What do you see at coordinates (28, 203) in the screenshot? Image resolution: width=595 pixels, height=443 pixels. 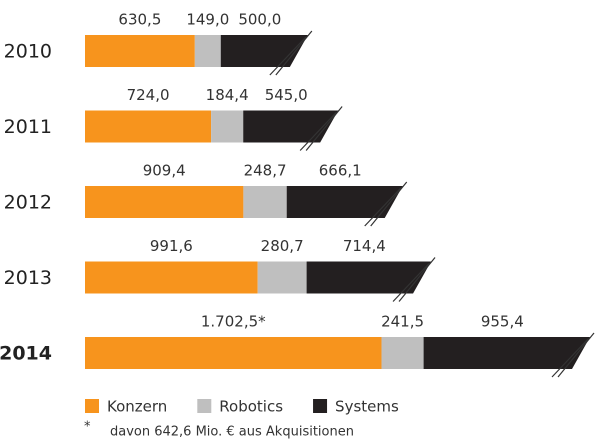 I see `y-tick-label: 2012` at bounding box center [28, 203].